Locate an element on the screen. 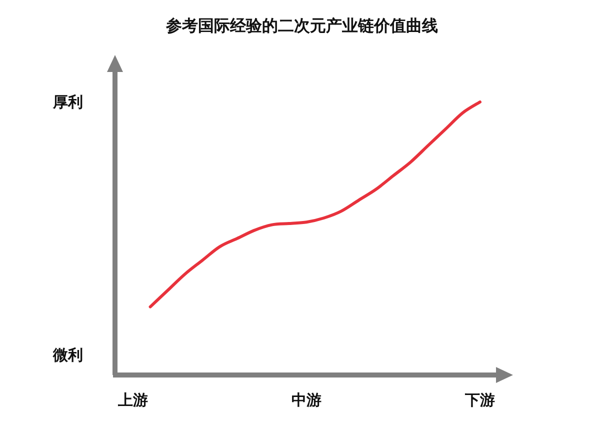  chart-title: 参考国际经验的二次元产业链价值曲线 is located at coordinates (301, 25).